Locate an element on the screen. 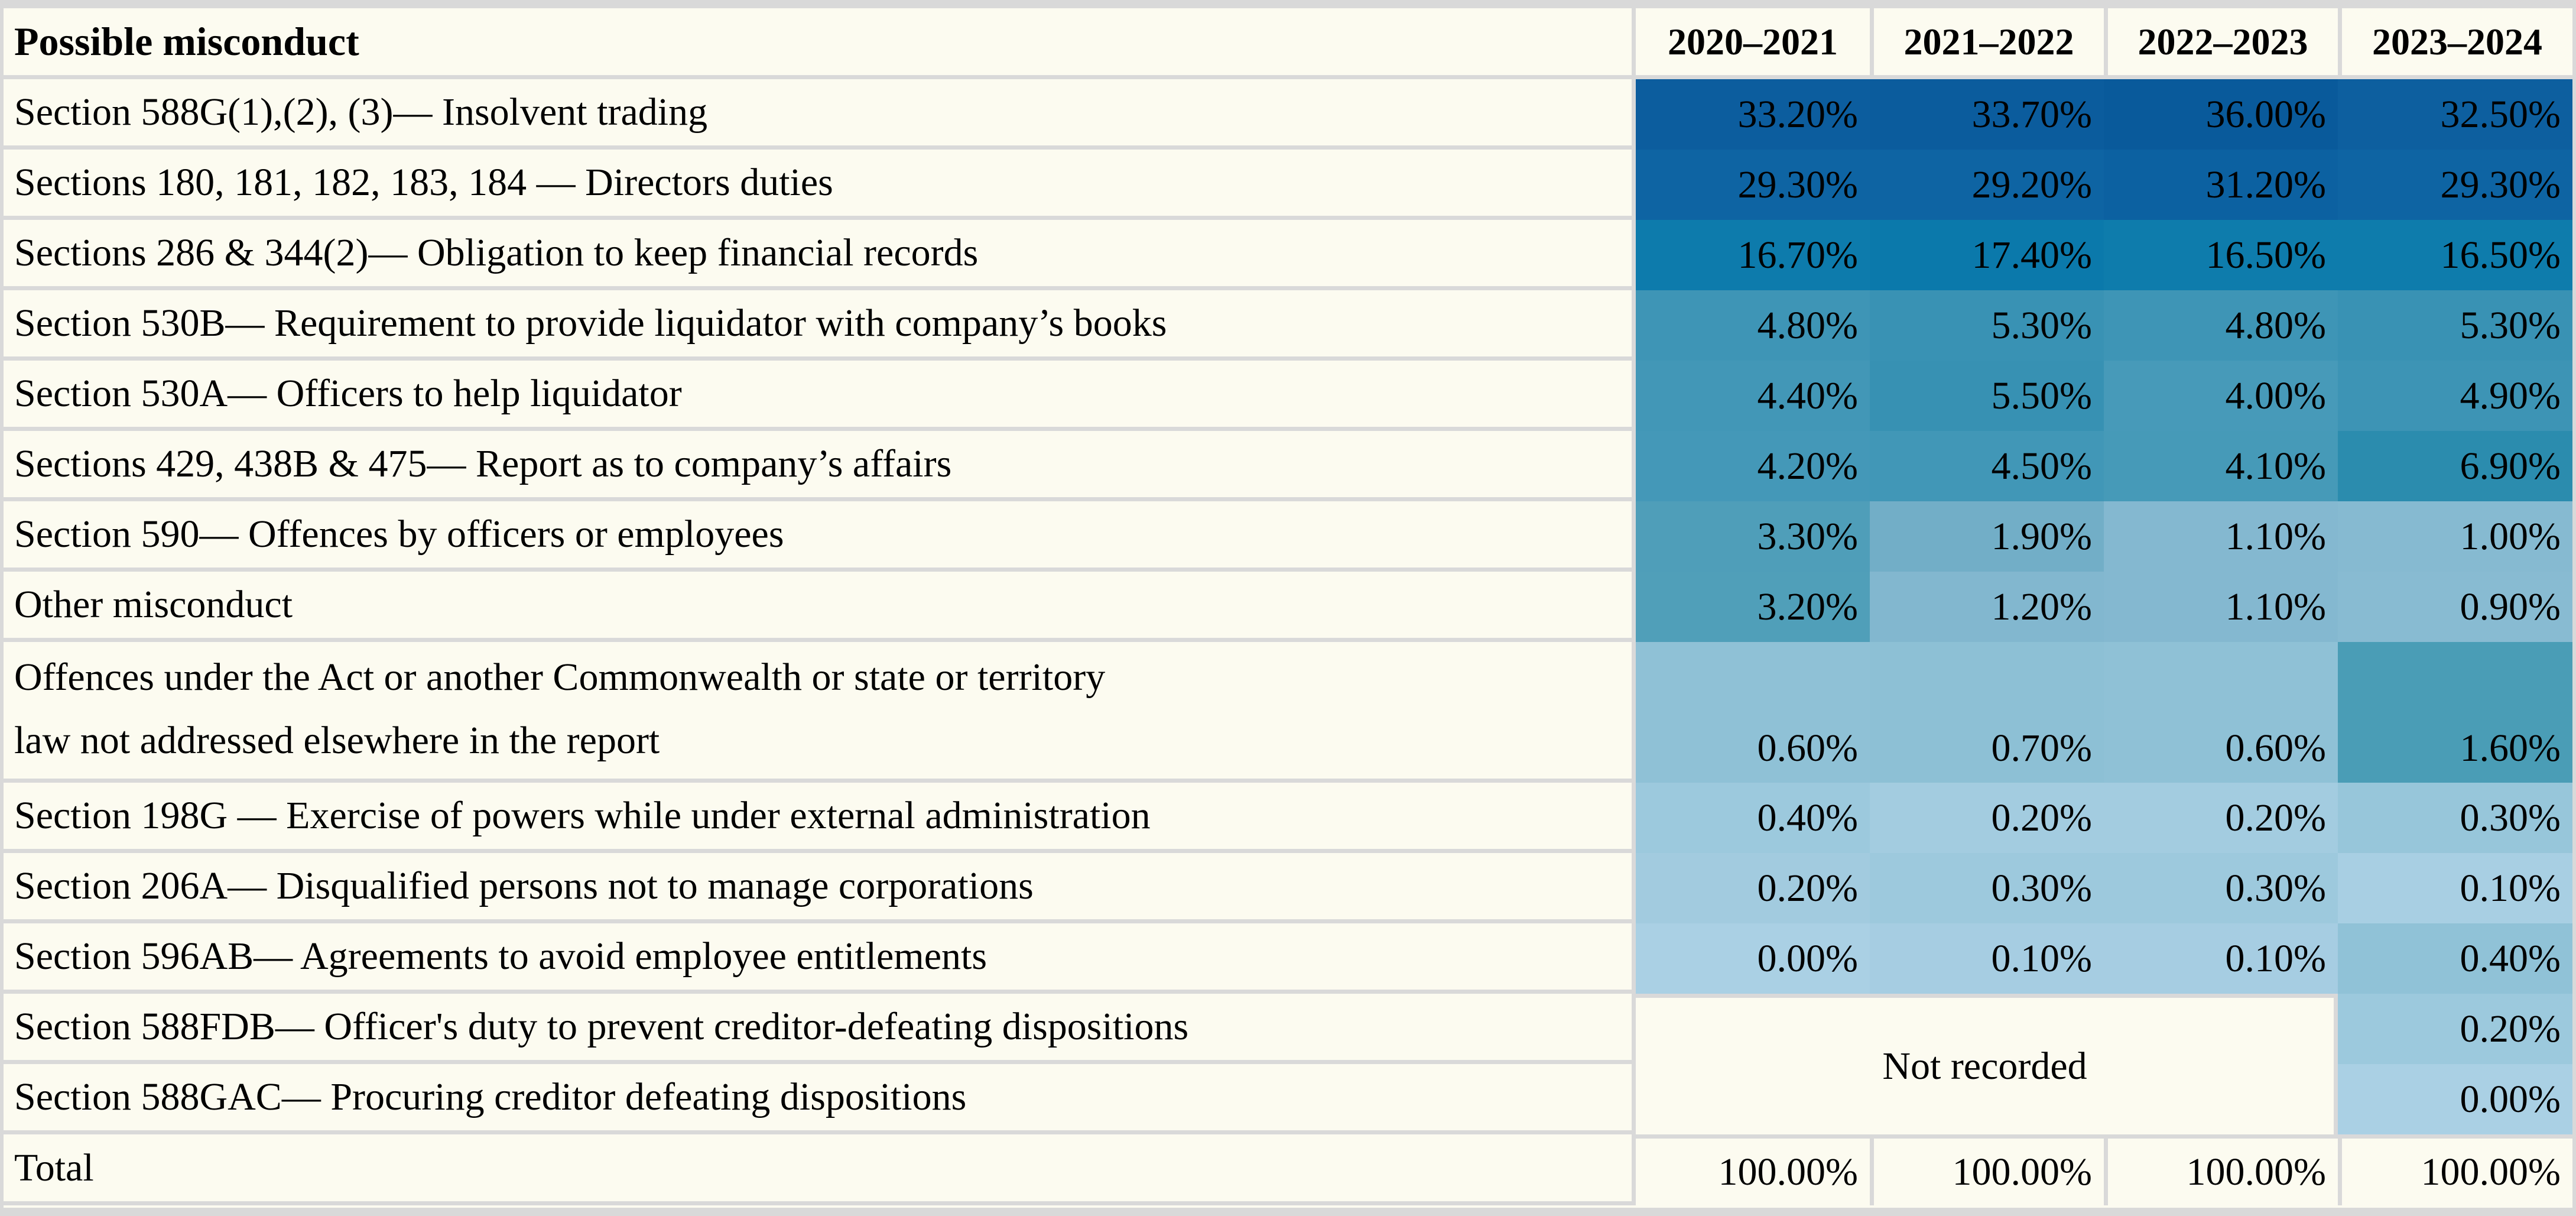 Image resolution: width=2576 pixels, height=1216 pixels. heatmap-cell: 0.70% is located at coordinates (1987, 712).